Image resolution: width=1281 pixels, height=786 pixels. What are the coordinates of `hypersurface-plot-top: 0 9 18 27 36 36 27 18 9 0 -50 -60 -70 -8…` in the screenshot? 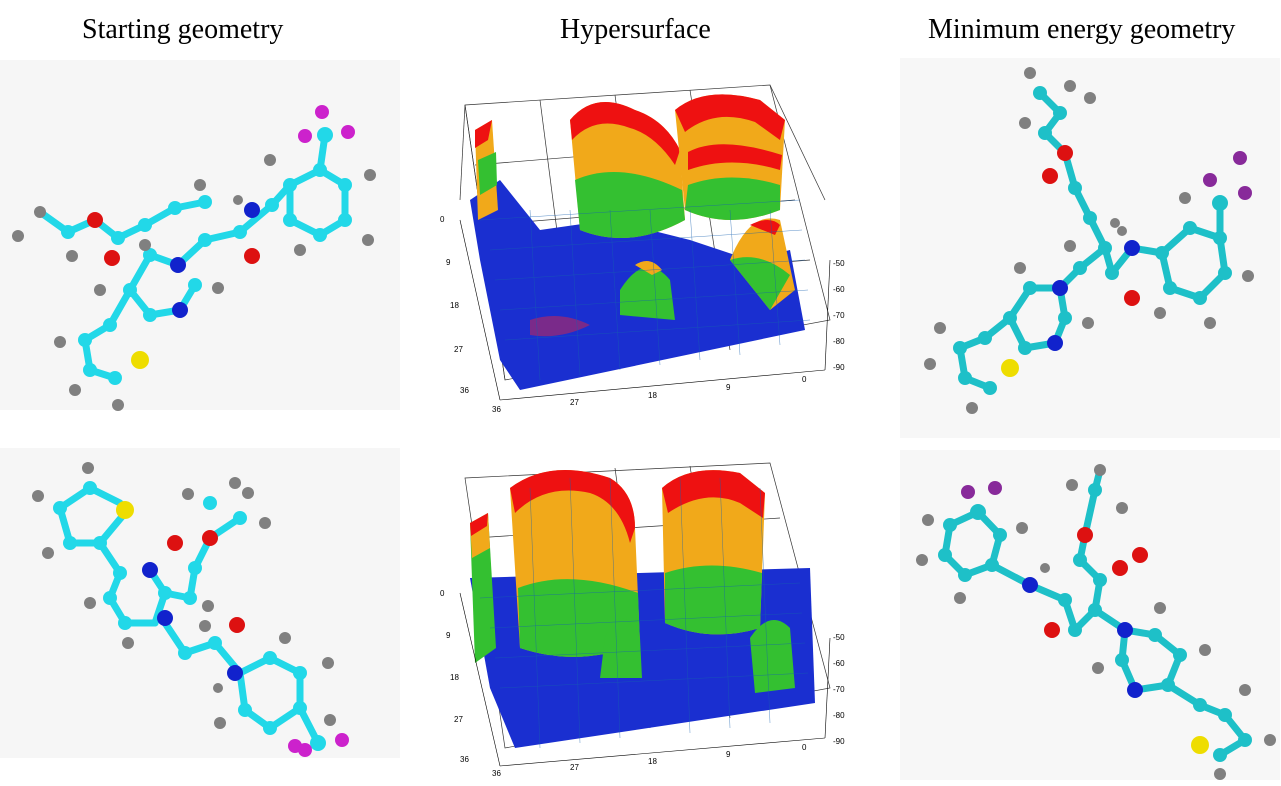 It's located at (642, 249).